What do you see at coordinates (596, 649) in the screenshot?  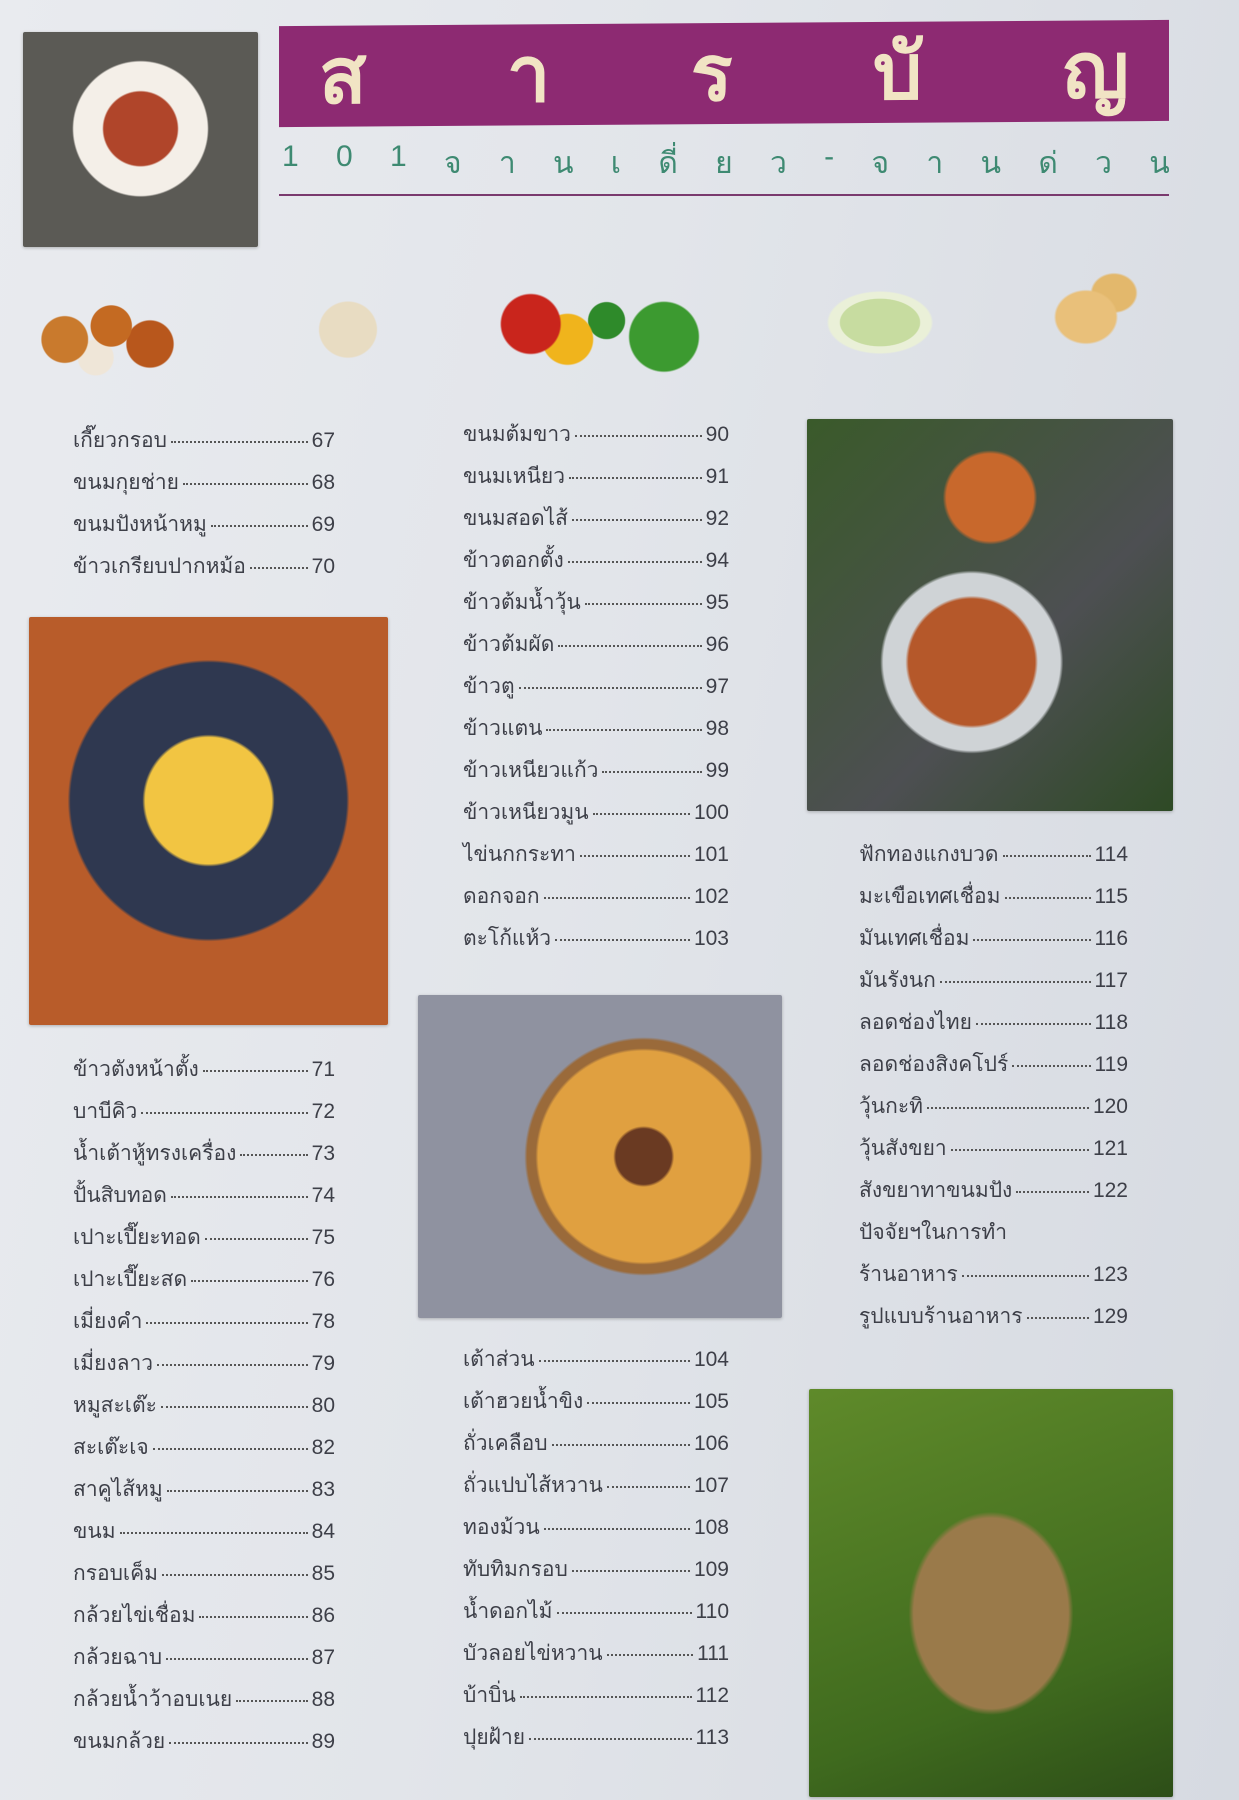 I see `toc-entry: ข้าวต้มผัด 96` at bounding box center [596, 649].